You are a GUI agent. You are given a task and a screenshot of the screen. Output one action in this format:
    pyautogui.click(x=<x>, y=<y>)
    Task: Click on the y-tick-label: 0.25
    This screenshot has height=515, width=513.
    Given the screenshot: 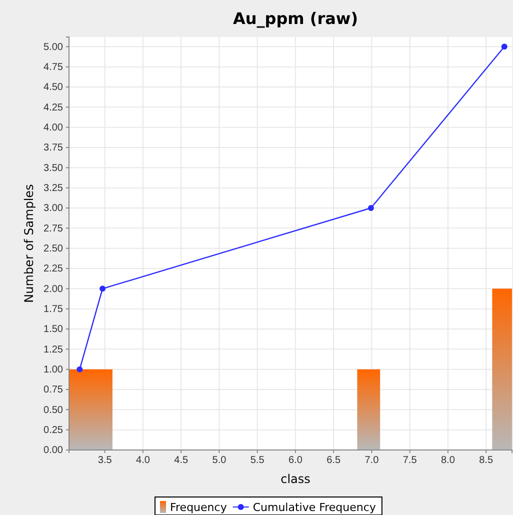 What is the action you would take?
    pyautogui.click(x=54, y=430)
    